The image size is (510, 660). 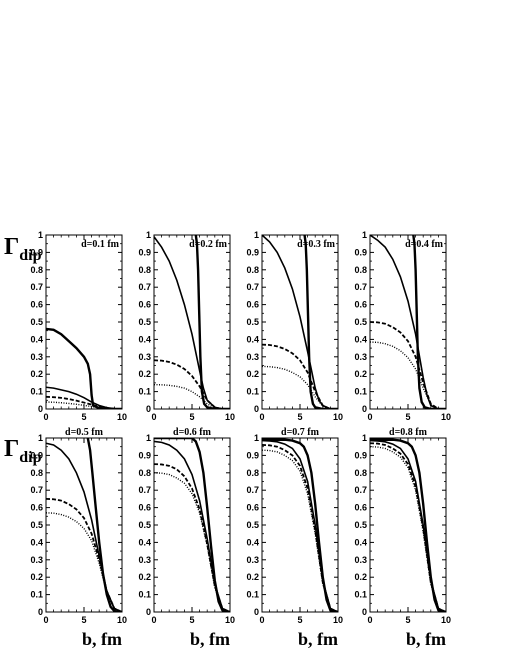 I want to click on panel-title: d=0.5 fm, so click(x=84, y=432).